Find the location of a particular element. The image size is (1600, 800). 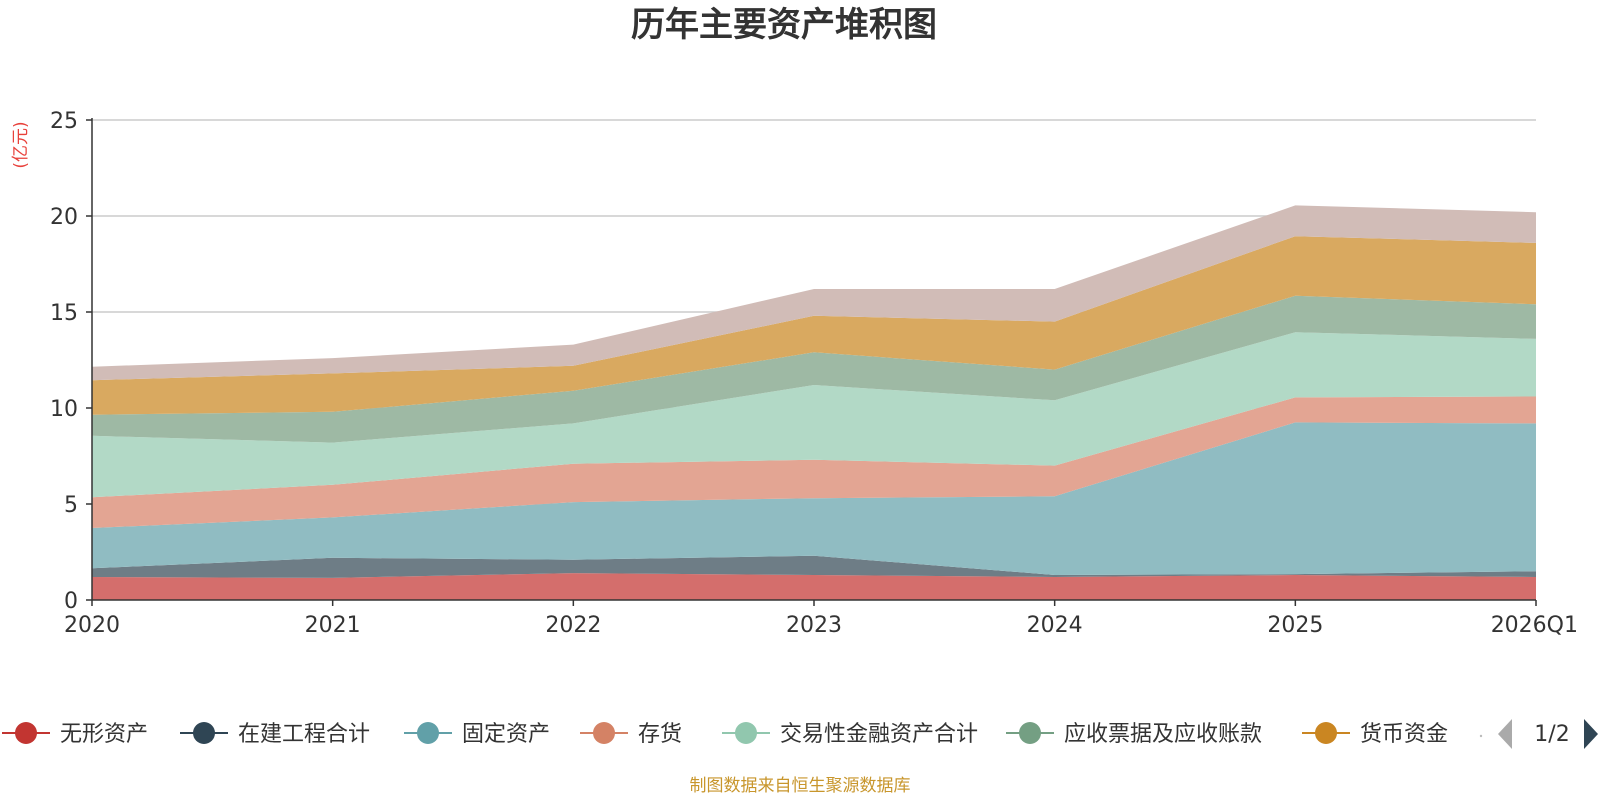

legend-label-5: 应收票据及应收账款 is located at coordinates (1163, 734).